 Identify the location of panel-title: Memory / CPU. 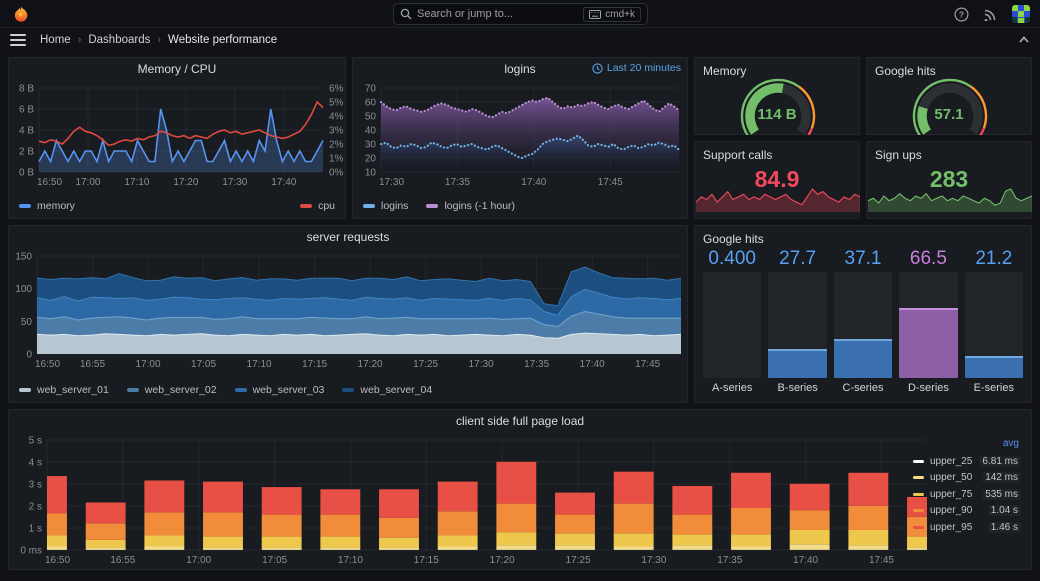
(177, 69).